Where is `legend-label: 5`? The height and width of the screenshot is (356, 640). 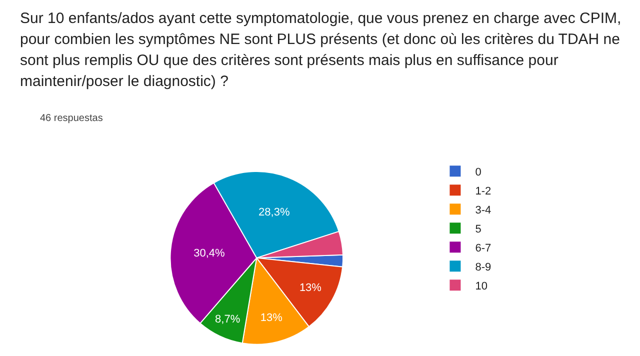
legend-label: 5 is located at coordinates (478, 229).